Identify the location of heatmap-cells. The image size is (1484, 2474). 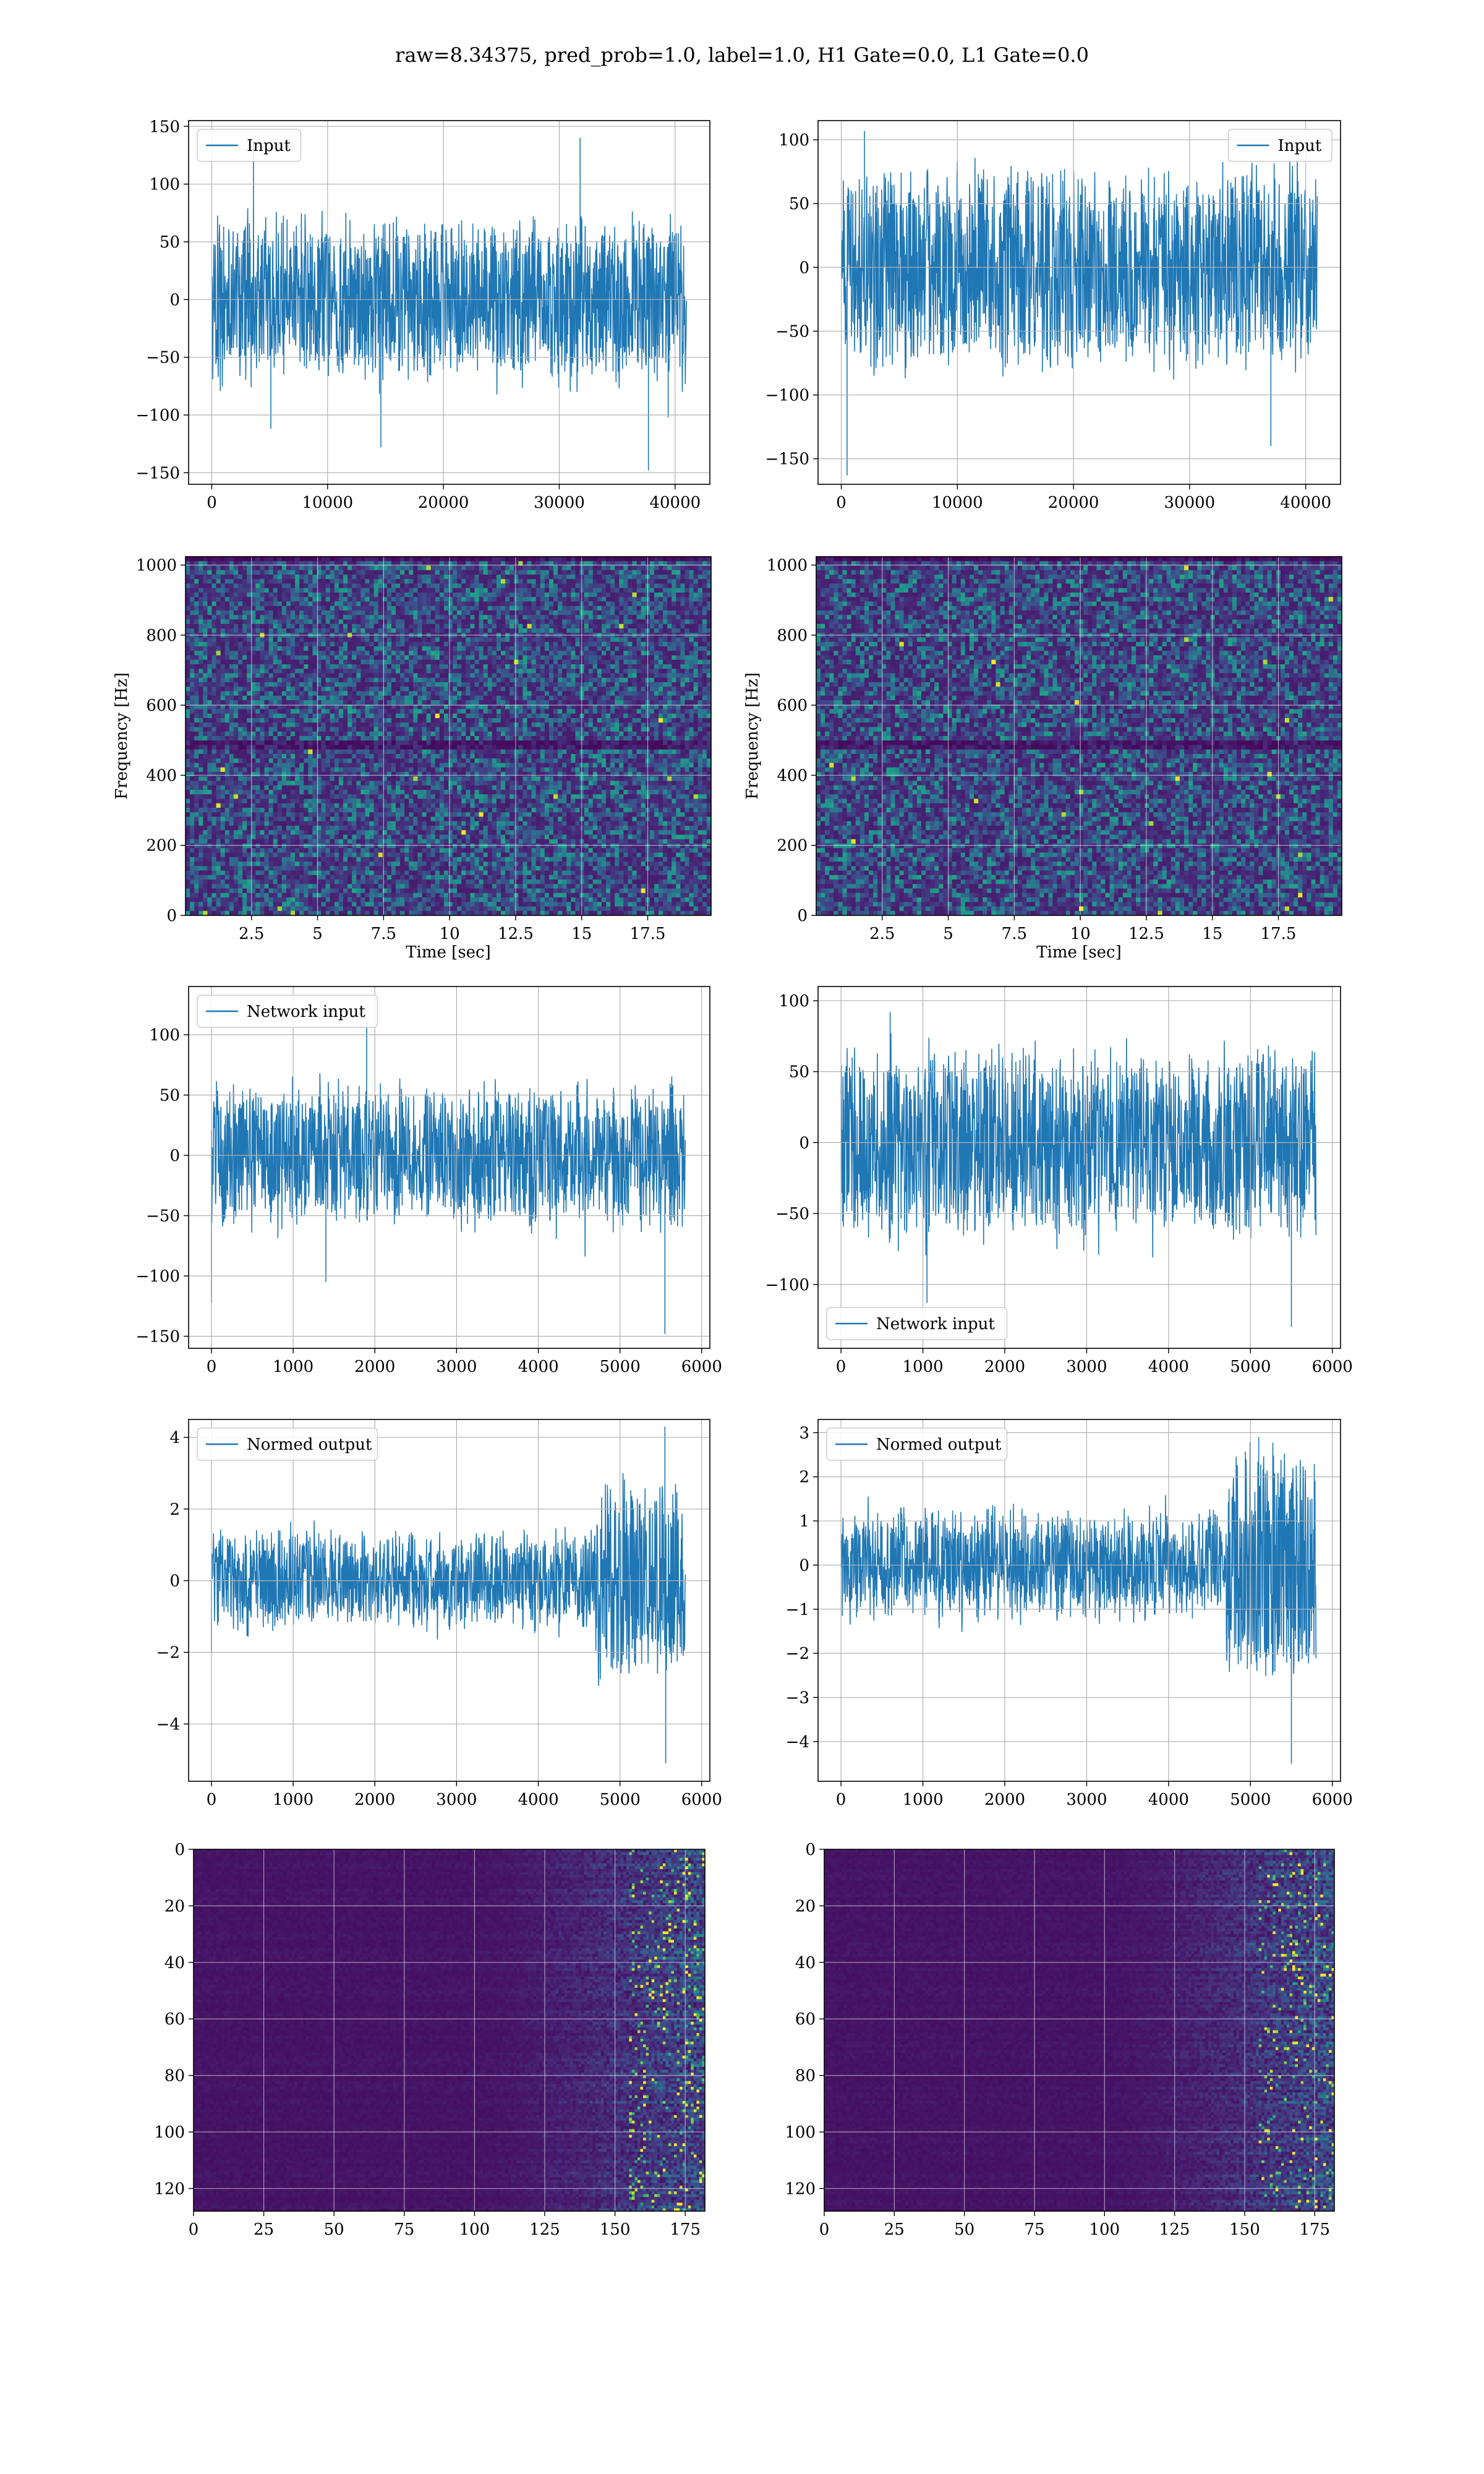
(449, 736).